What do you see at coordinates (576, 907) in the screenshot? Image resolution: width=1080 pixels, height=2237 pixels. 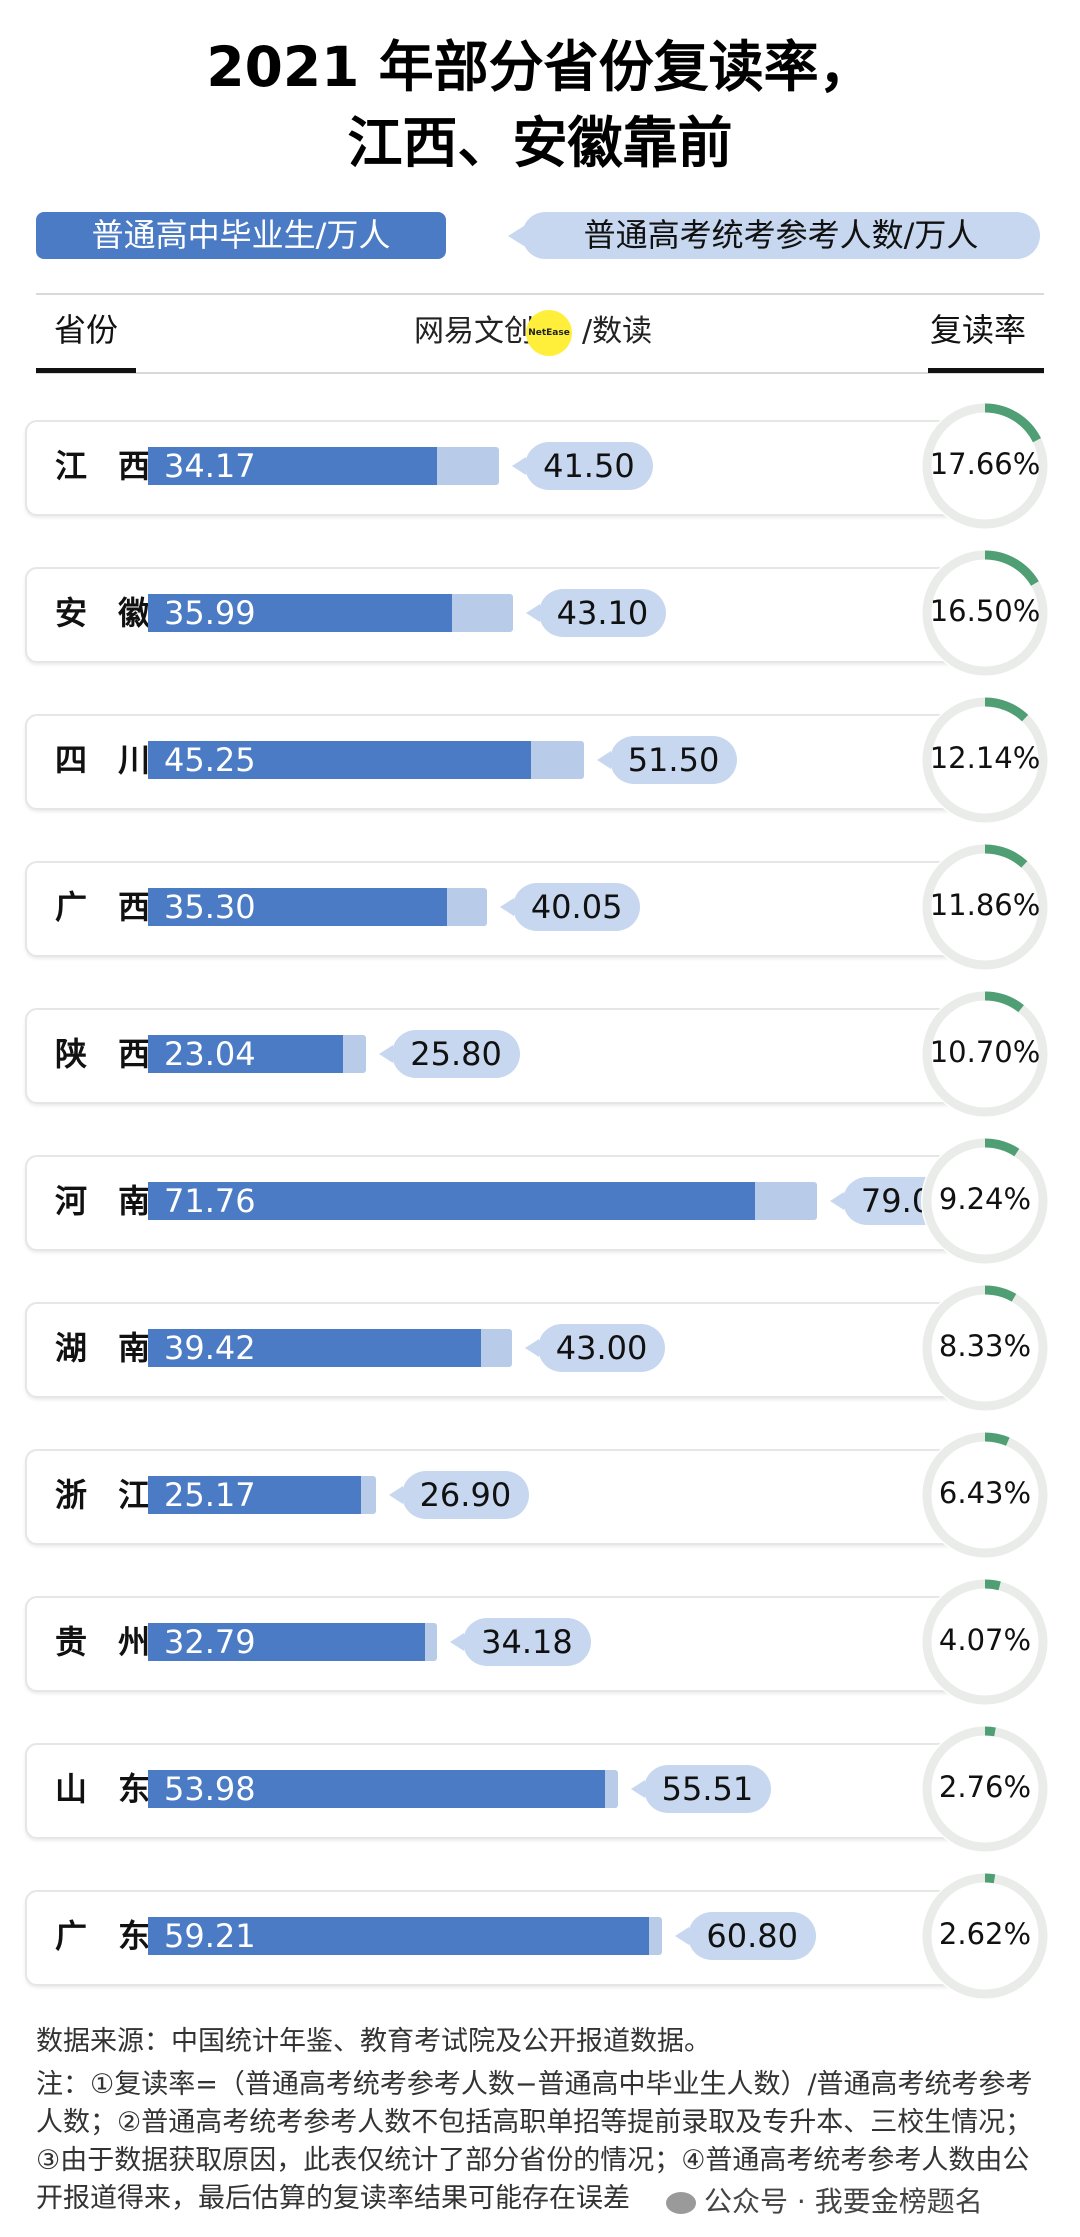 I see `exam-takers-value-label: 40.05` at bounding box center [576, 907].